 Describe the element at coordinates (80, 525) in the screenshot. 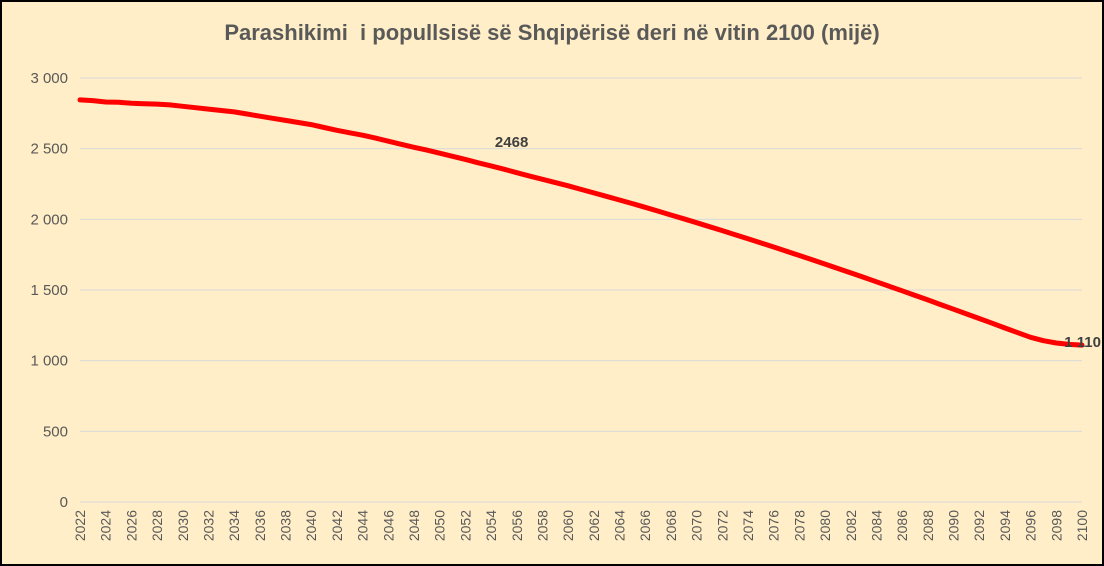

I see `x-tick-label: 2022` at that location.